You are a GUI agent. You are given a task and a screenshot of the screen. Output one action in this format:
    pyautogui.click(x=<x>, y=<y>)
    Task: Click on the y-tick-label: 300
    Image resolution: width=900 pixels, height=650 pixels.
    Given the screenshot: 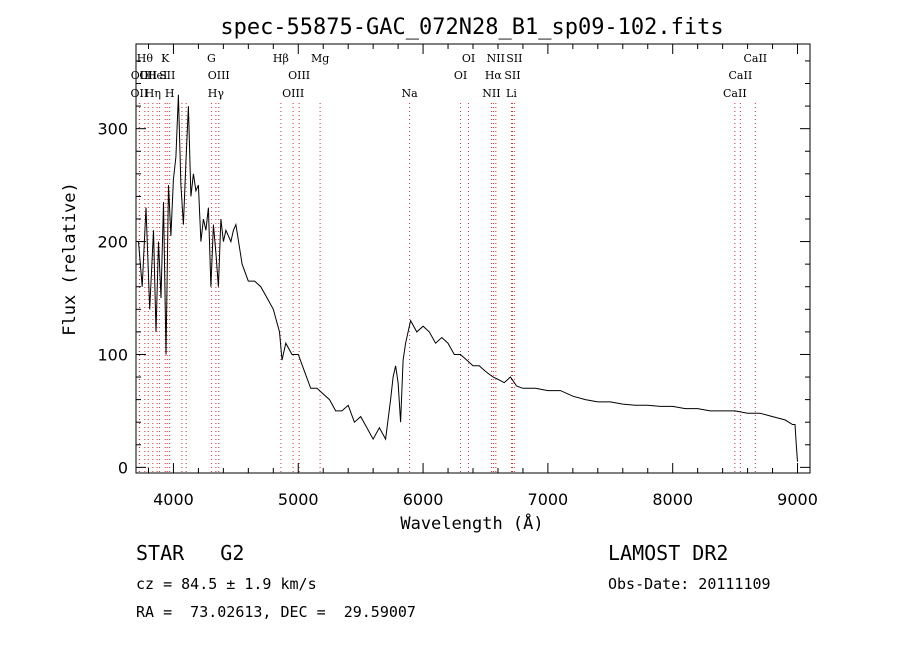 What is the action you would take?
    pyautogui.click(x=112, y=129)
    